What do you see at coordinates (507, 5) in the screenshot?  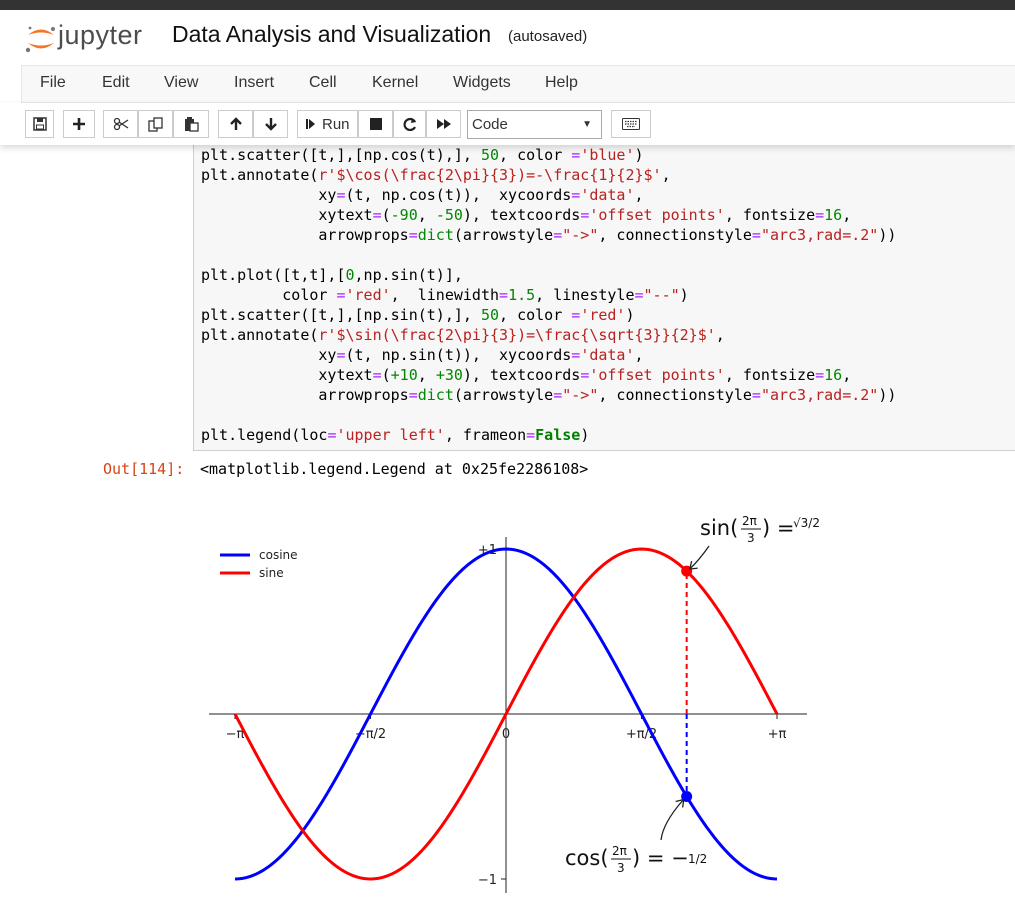 I see `browser-top-strip` at bounding box center [507, 5].